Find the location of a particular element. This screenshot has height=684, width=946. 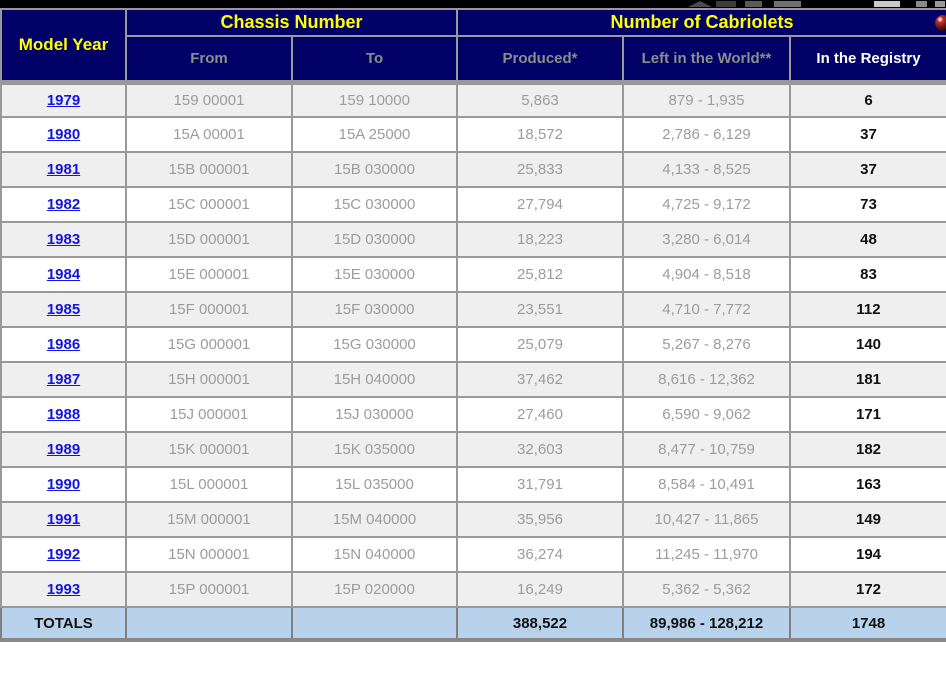

year-cell: 1989 is located at coordinates (63, 449).